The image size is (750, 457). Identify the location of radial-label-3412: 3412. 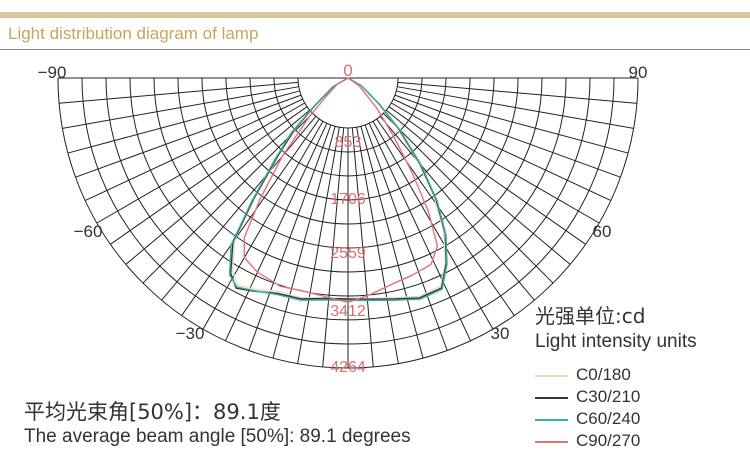
(348, 311).